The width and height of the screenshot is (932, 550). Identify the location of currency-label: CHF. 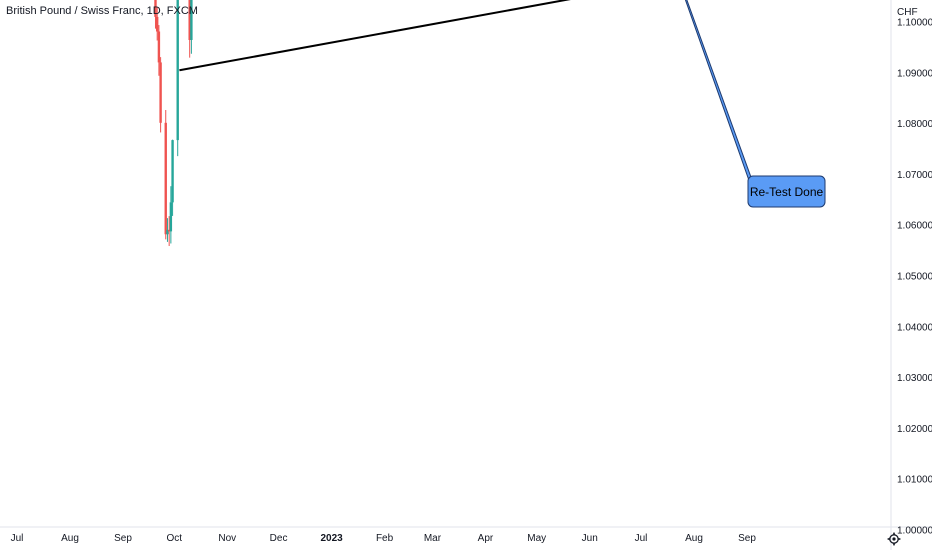
(907, 12).